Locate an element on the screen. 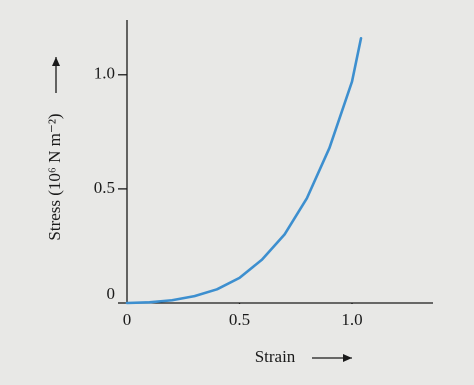 This screenshot has width=474, height=385. y-label-group: Stress (10⁶ N m⁻²) is located at coordinates (54, 149).